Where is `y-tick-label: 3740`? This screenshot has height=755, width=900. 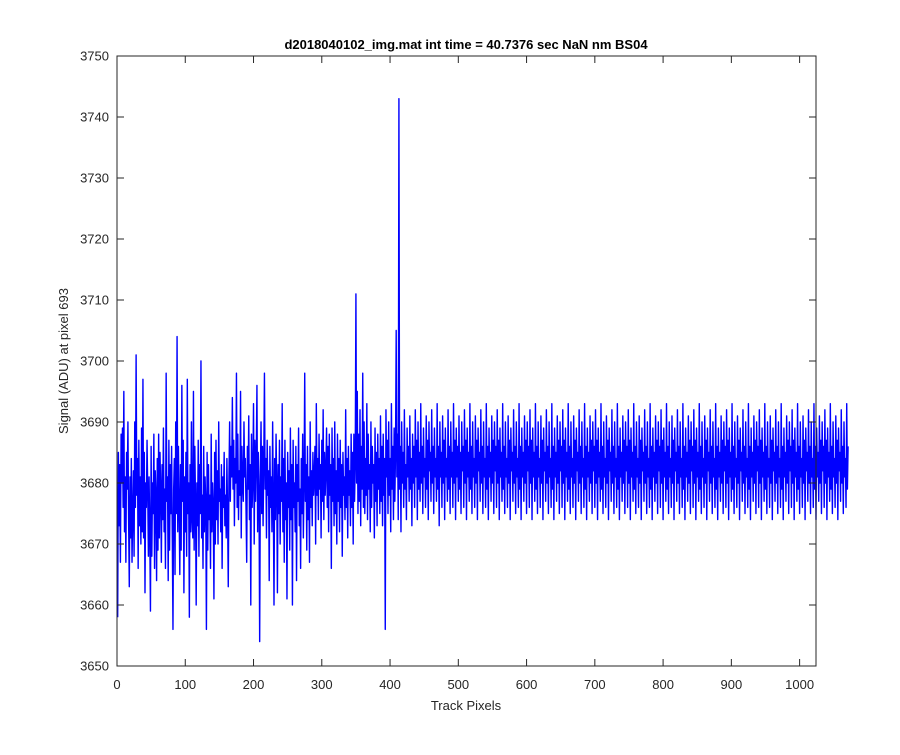
y-tick-label: 3740 is located at coordinates (94, 117).